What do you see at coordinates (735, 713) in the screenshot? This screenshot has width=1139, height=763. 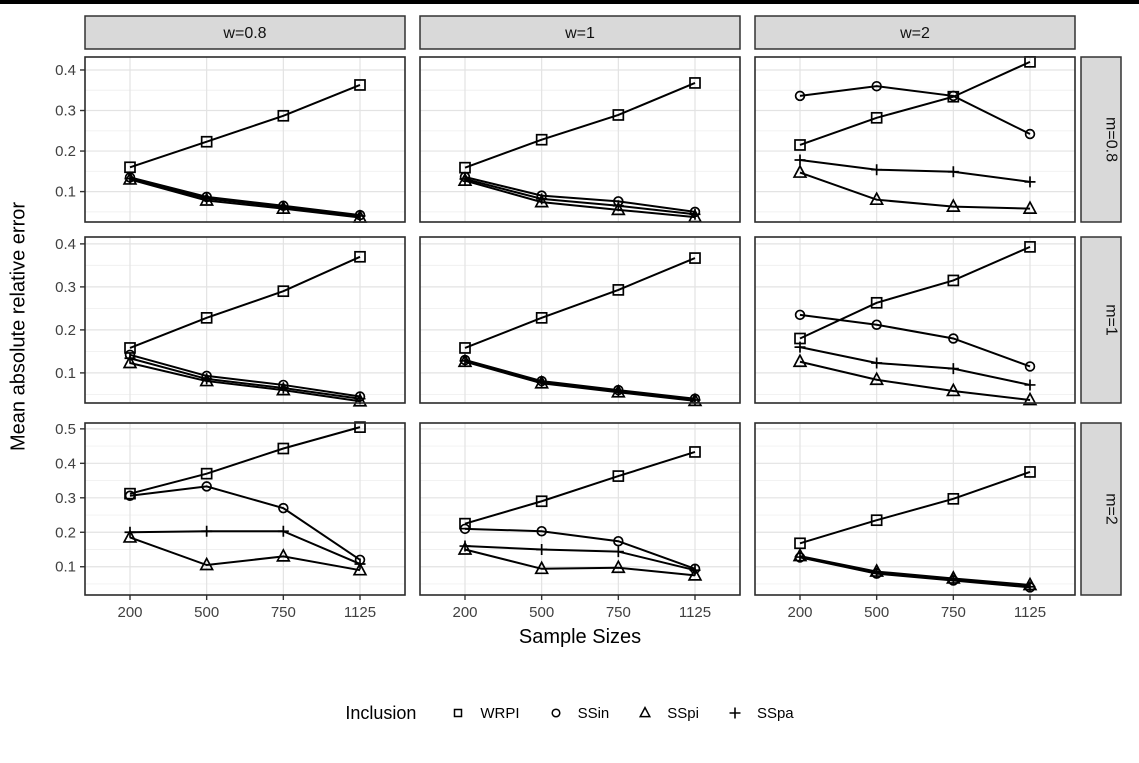 I see `plus-marker-icon` at bounding box center [735, 713].